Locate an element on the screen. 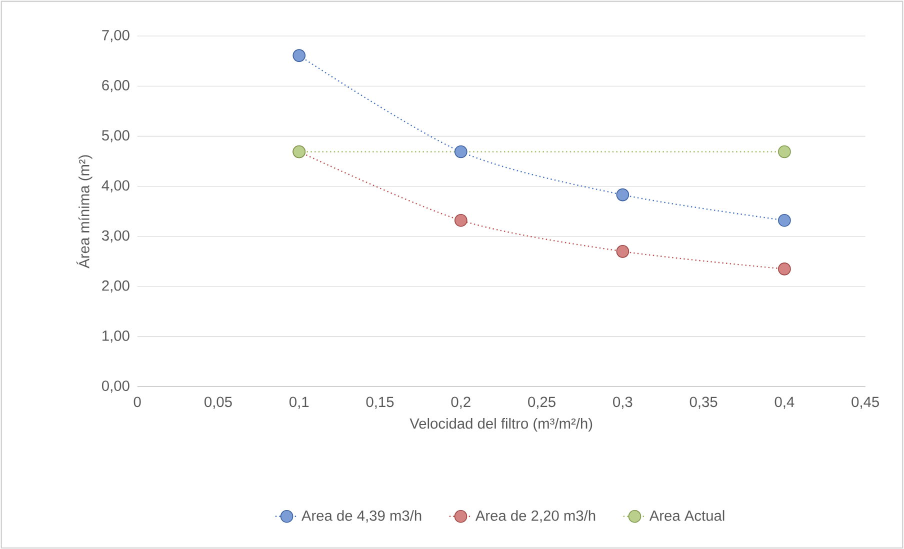 The width and height of the screenshot is (904, 549). y-tick-label: 0,00 is located at coordinates (116, 386).